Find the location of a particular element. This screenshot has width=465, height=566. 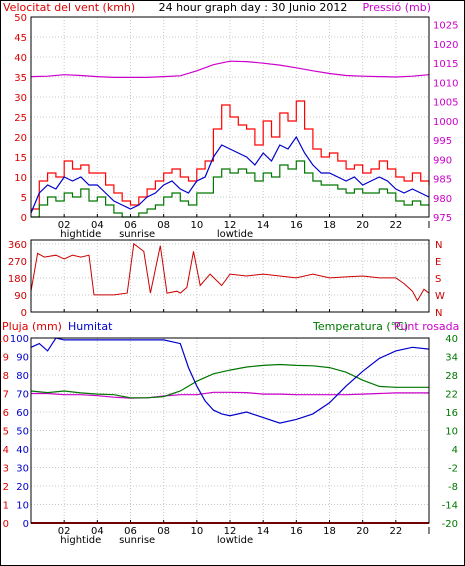

rain-tick-label: 10 is located at coordinates (4, 339).